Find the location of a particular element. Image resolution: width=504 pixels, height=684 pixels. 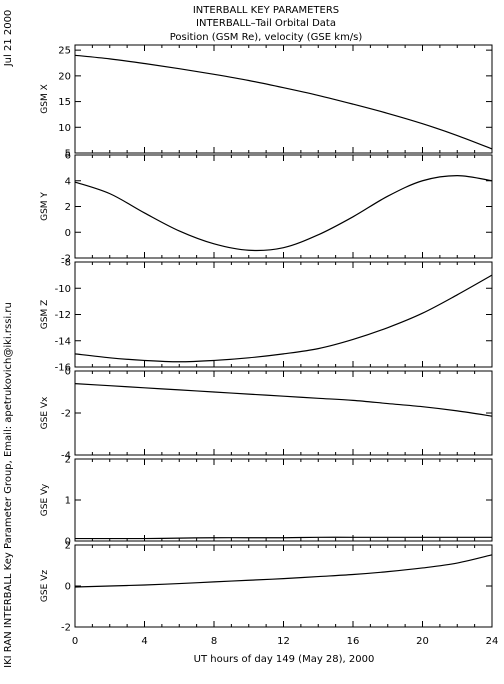

y-tick-label: 10 is located at coordinates (64, 128).